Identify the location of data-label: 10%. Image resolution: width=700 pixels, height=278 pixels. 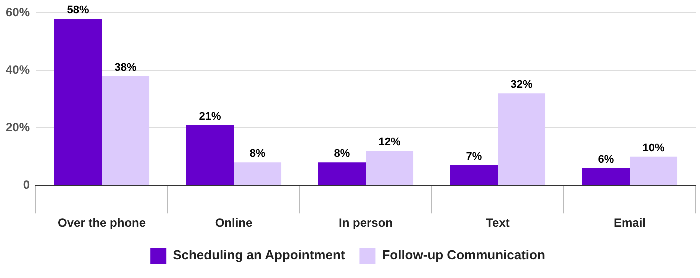
(653, 148).